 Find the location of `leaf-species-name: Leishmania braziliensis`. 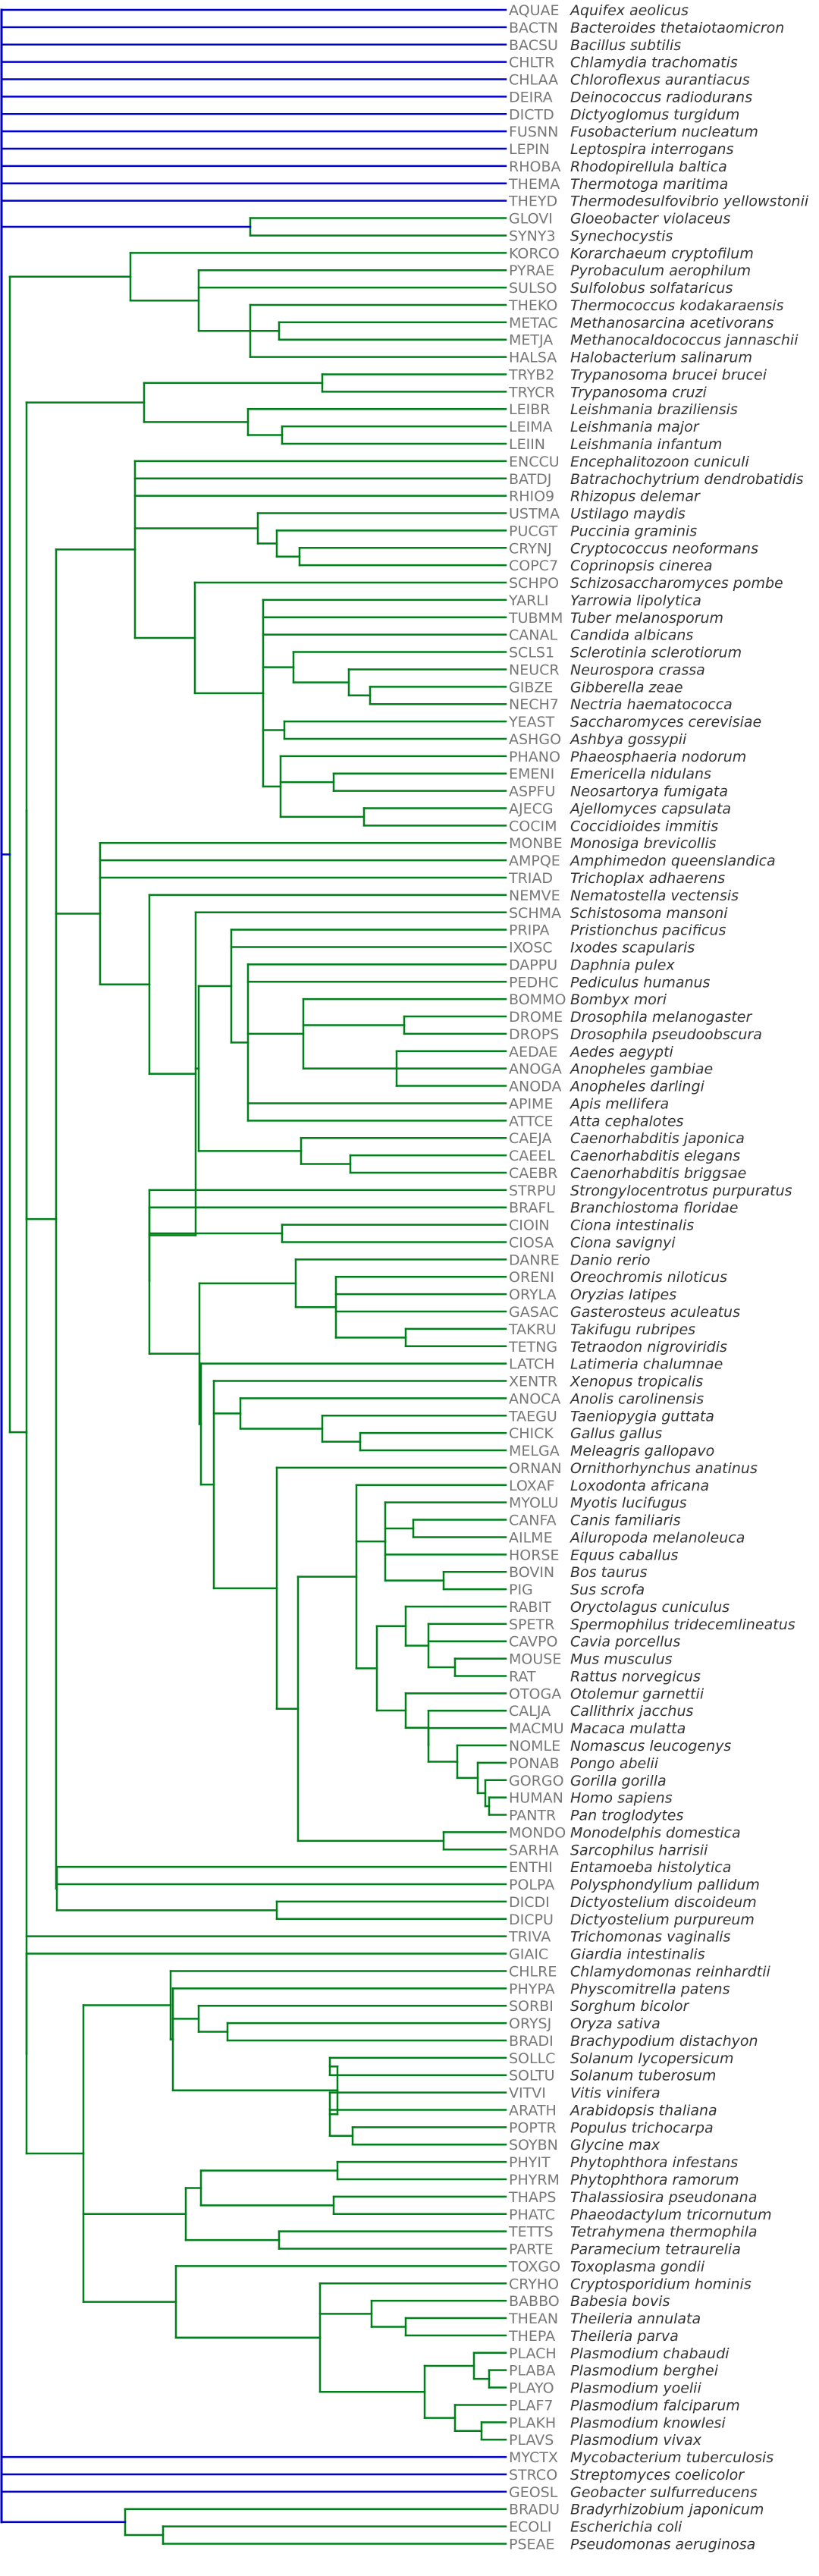

leaf-species-name: Leishmania braziliensis is located at coordinates (654, 409).